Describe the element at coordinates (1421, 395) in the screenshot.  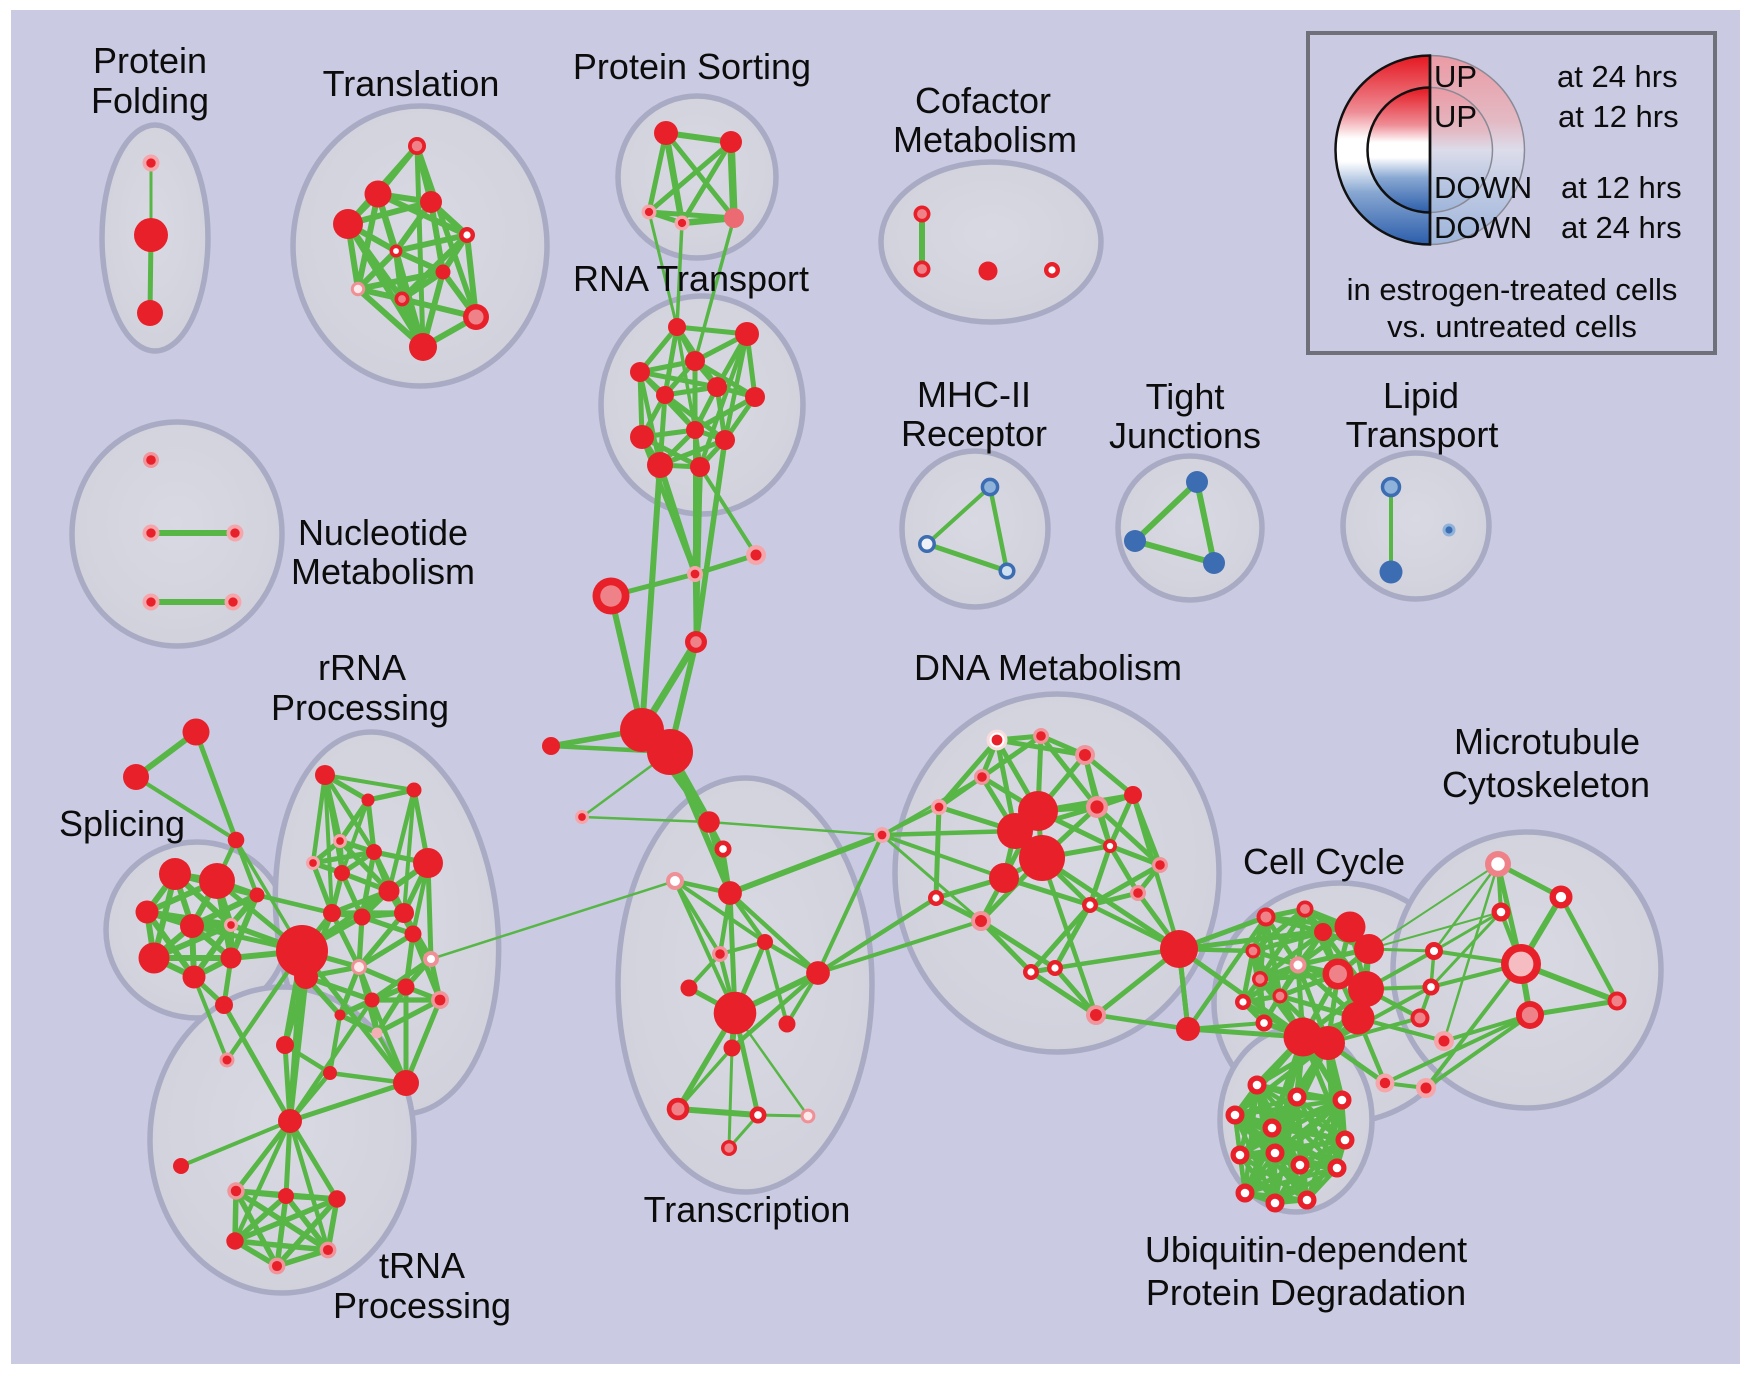
I see `svg-text: Lipid` at that location.